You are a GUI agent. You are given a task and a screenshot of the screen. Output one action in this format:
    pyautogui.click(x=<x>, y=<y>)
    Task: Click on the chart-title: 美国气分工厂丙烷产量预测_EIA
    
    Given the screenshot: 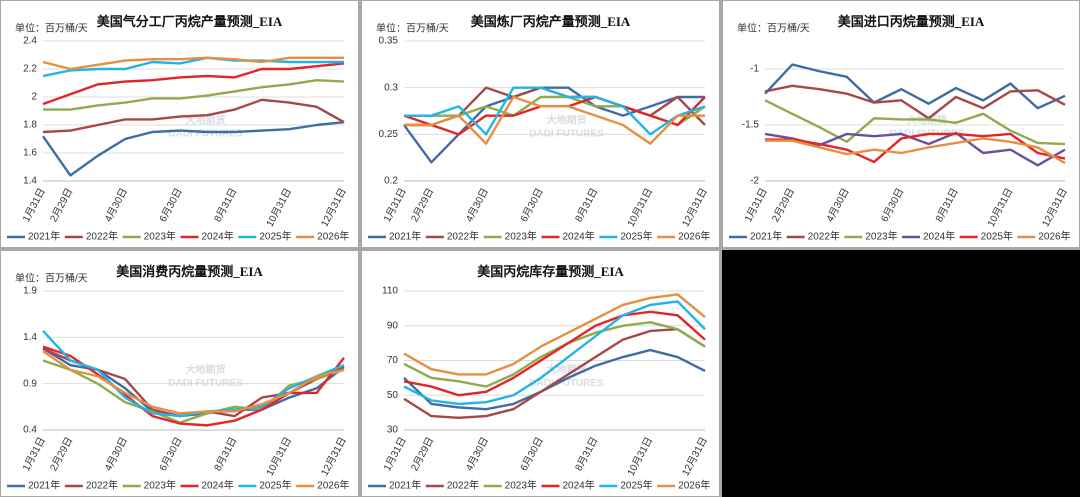 What is the action you would take?
    pyautogui.click(x=190, y=21)
    